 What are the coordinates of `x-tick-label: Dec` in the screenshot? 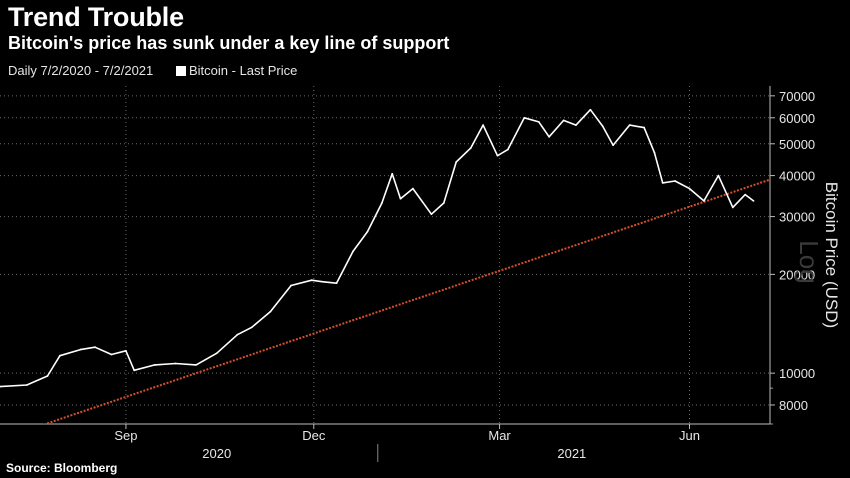 It's located at (314, 435).